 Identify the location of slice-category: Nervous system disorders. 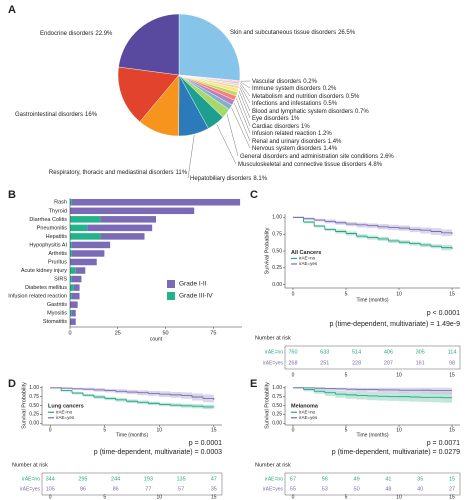
(286, 149).